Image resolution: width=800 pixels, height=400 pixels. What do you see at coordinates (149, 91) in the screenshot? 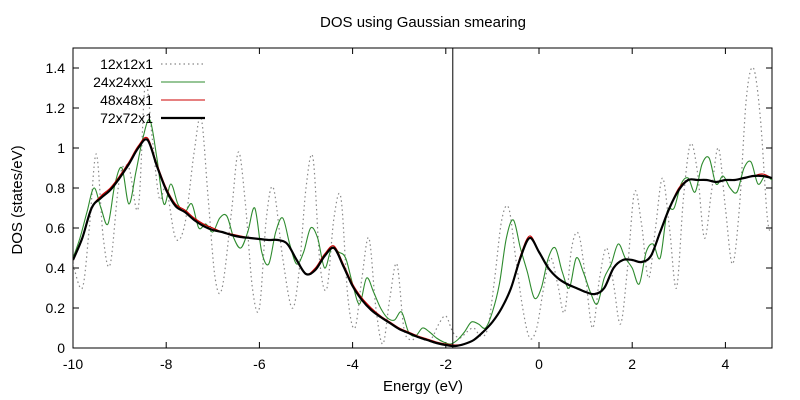
I see `legend: 12x12x1 24x24xx1 48x48x1 72x72x1` at bounding box center [149, 91].